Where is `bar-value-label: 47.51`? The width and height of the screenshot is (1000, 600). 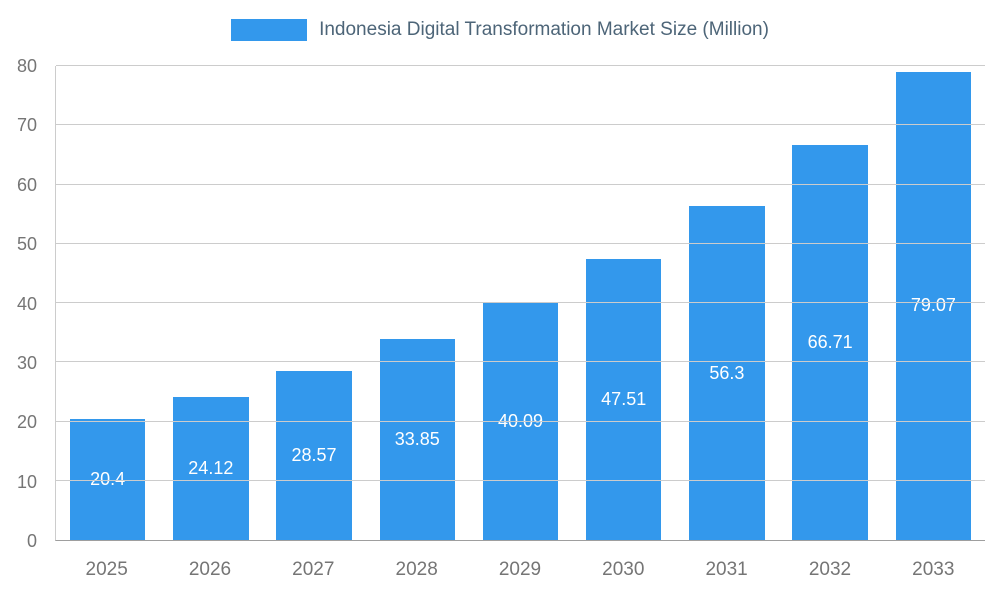
bar-value-label: 47.51 is located at coordinates (624, 398).